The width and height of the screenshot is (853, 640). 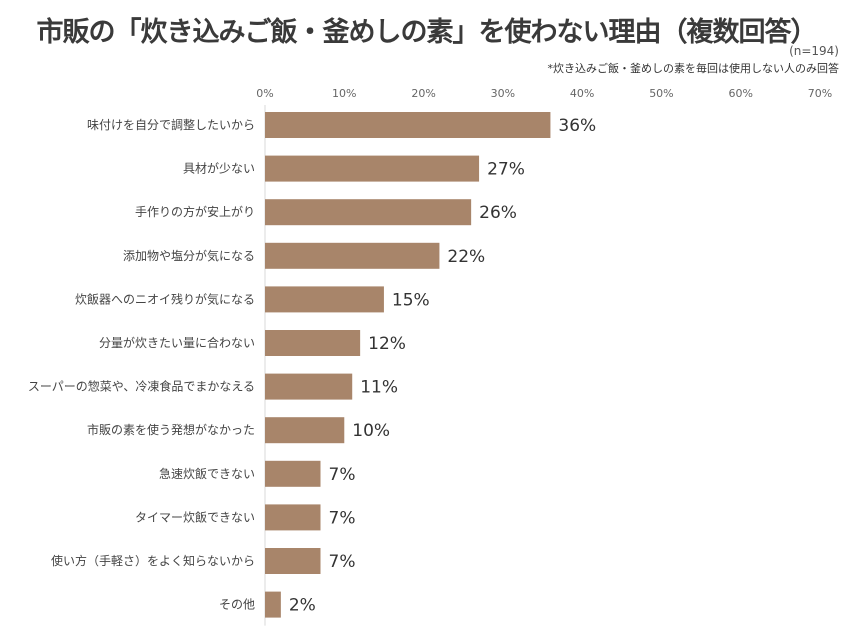 I want to click on category-label: タイマー炊飯できない, so click(x=195, y=516).